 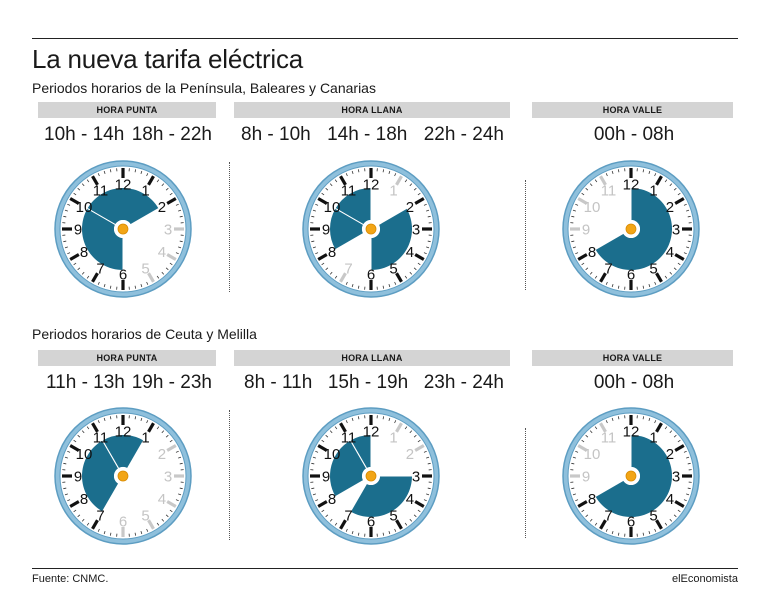 What do you see at coordinates (127, 110) in the screenshot?
I see `band-hora-punta-1: HORA PUNTA` at bounding box center [127, 110].